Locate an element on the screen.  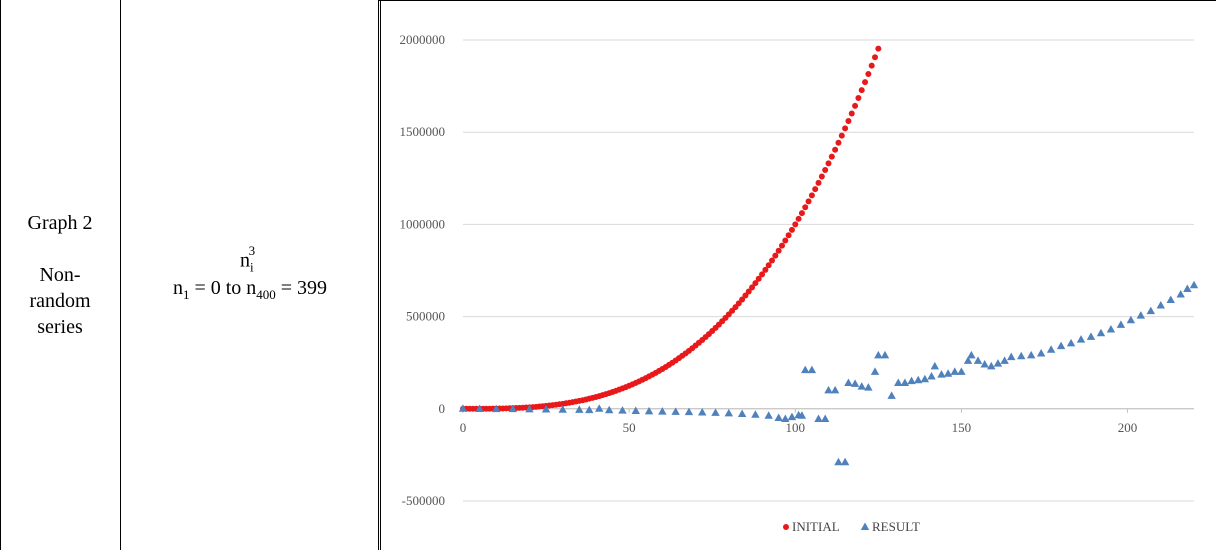
range-end-index: 400 is located at coordinates (266, 295).